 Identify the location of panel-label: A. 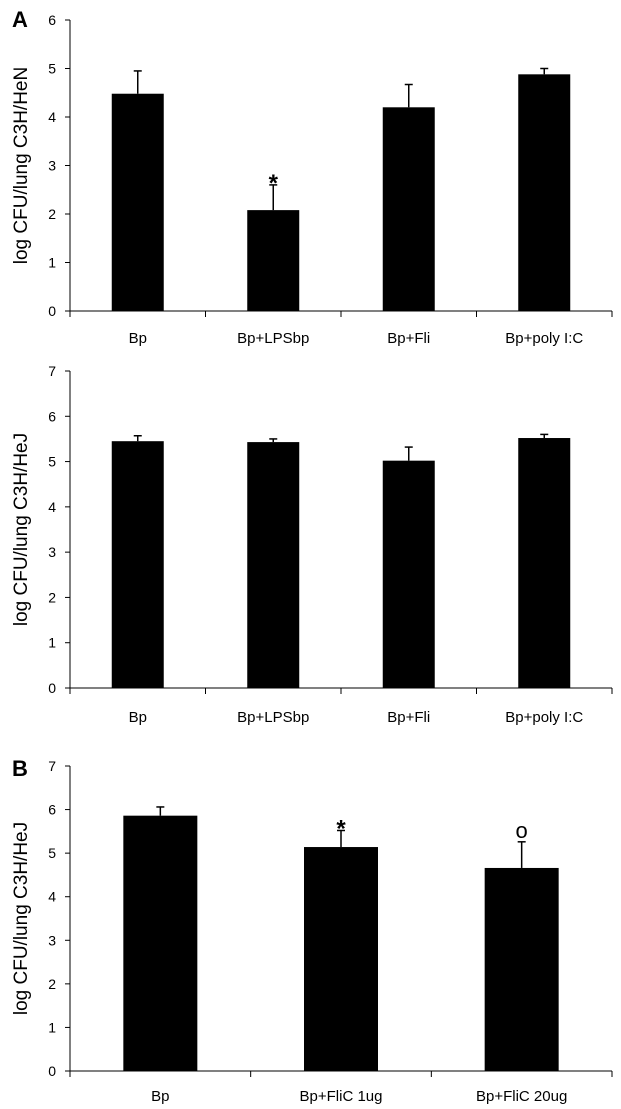
(20, 19).